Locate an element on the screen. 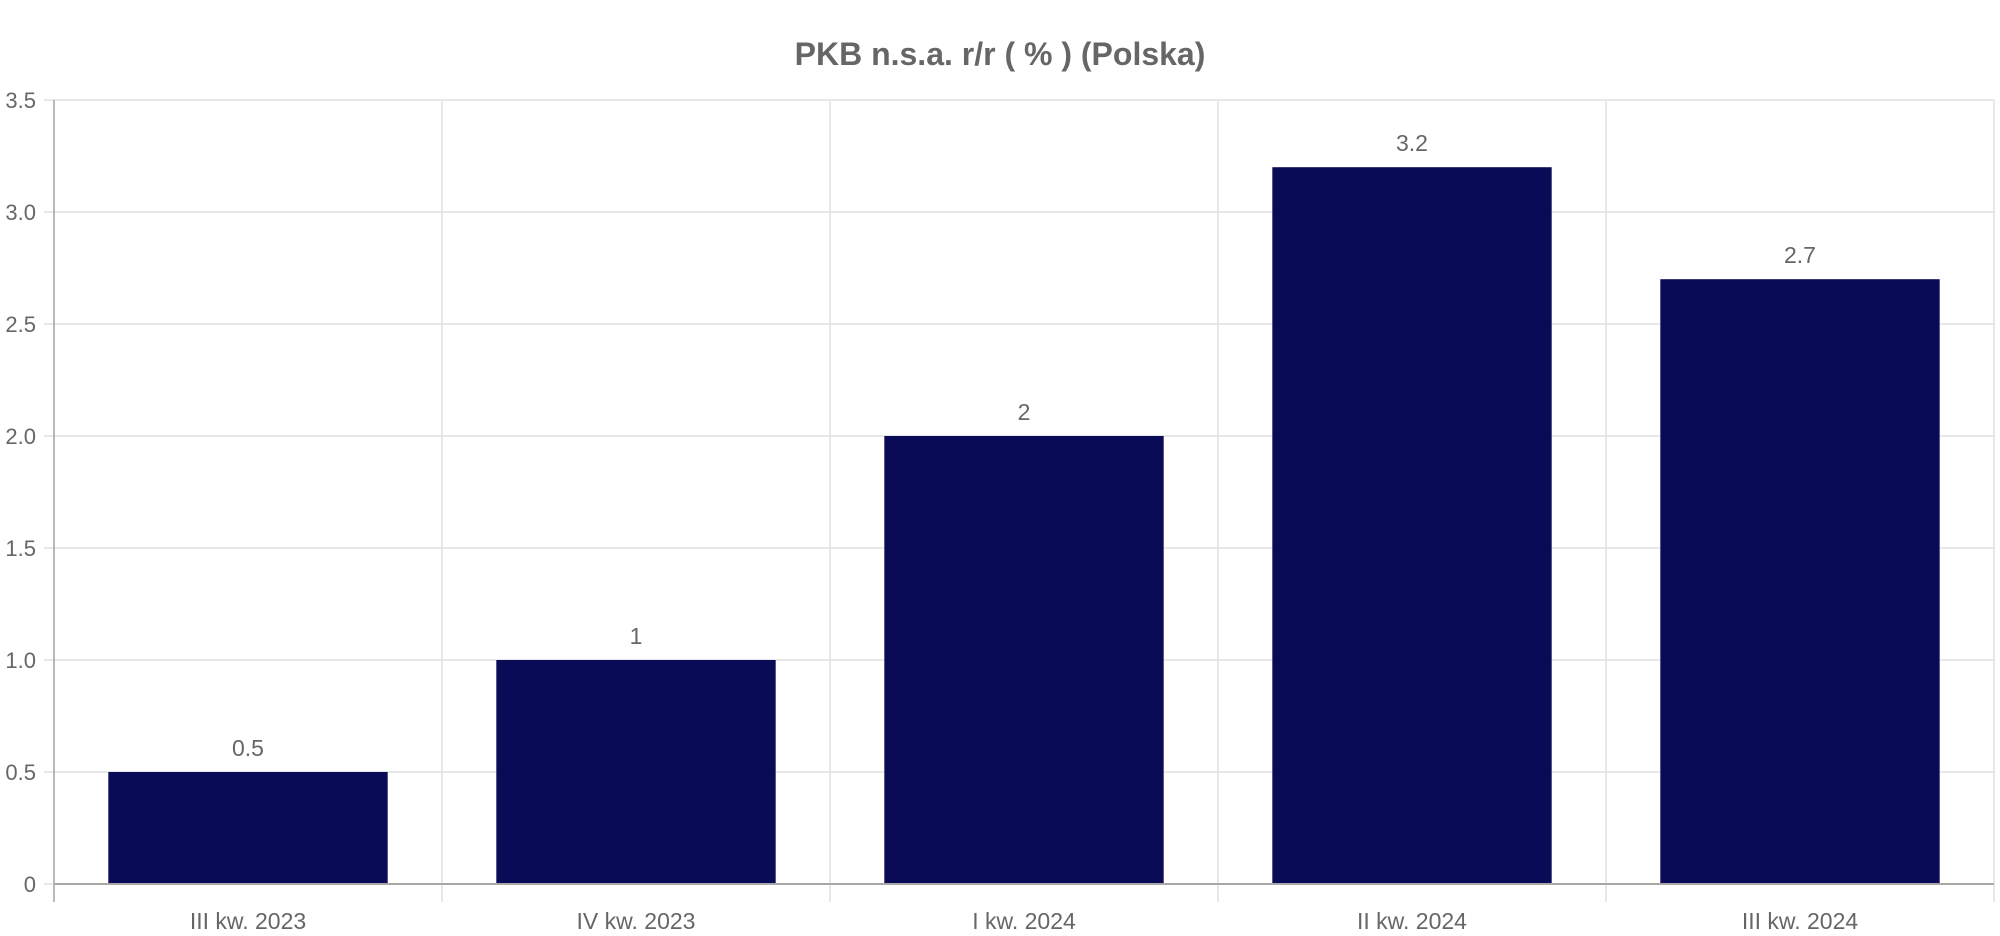  x-category-label: IV kw. 2023 is located at coordinates (636, 919).